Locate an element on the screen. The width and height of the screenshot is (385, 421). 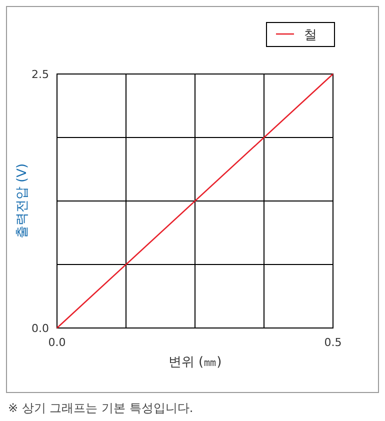
x-tick-label: 0.5 is located at coordinates (333, 342).